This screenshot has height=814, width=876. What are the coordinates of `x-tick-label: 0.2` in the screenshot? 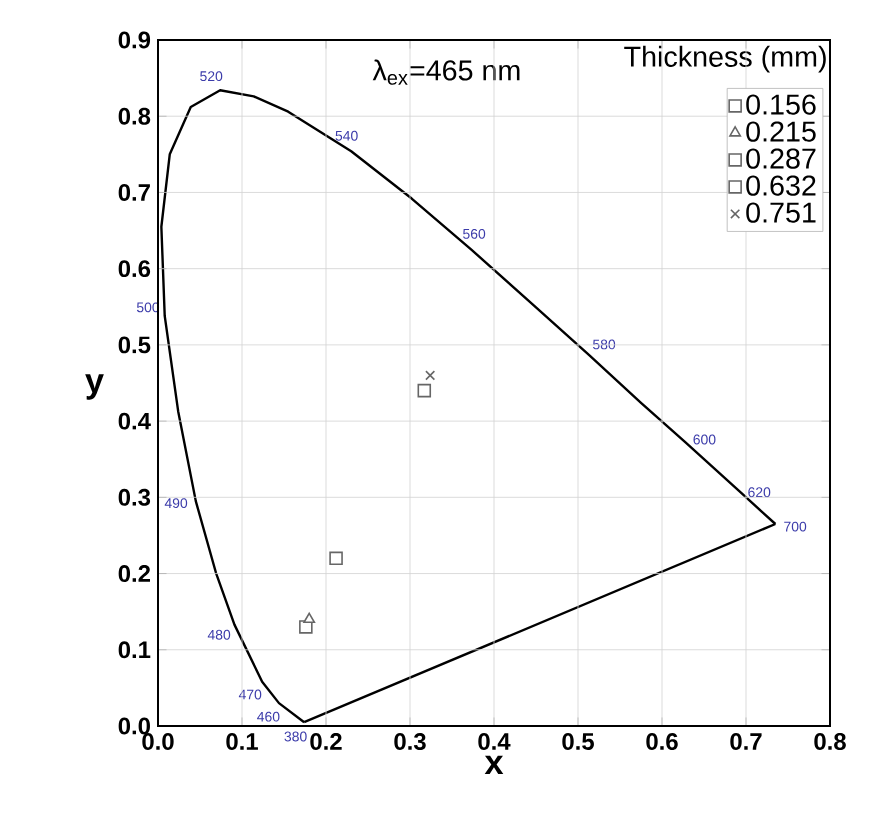 It's located at (326, 741).